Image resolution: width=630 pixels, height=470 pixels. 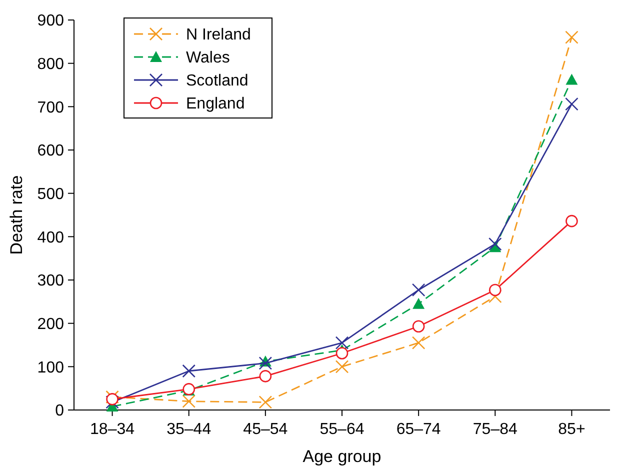 What do you see at coordinates (50, 194) in the screenshot?
I see `y-tick-label: 500` at bounding box center [50, 194].